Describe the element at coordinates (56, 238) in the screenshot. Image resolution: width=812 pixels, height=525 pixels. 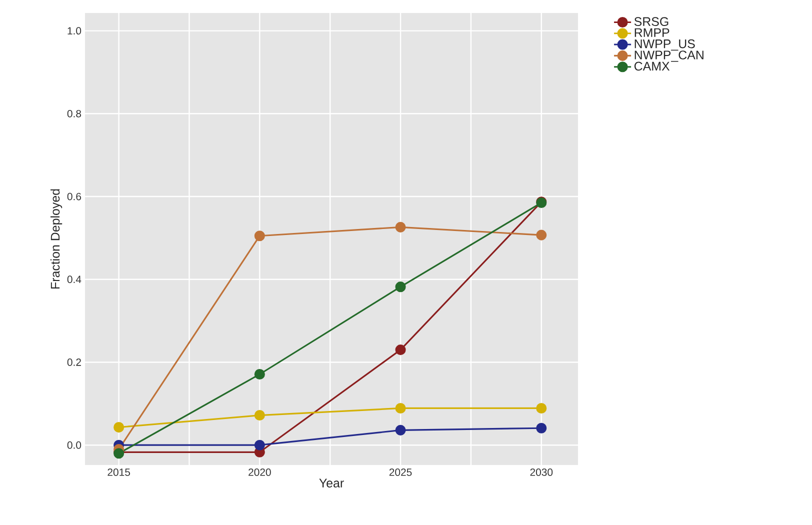
I see `y-axis-title: Fraction Deployed` at that location.